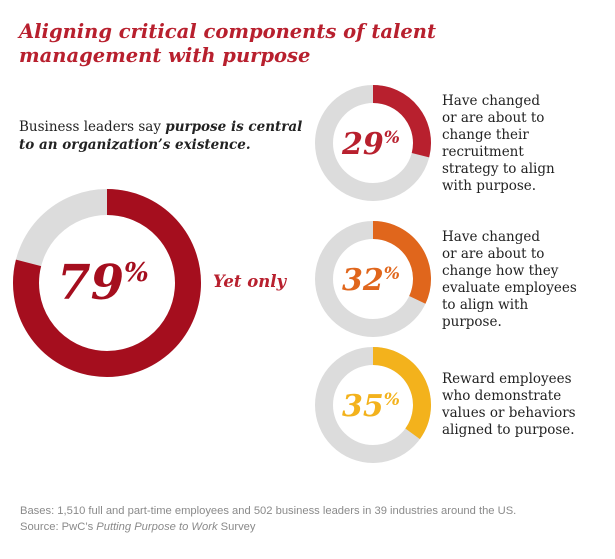  What do you see at coordinates (507, 379) in the screenshot?
I see `rewards-description-line: Reward employees` at bounding box center [507, 379].